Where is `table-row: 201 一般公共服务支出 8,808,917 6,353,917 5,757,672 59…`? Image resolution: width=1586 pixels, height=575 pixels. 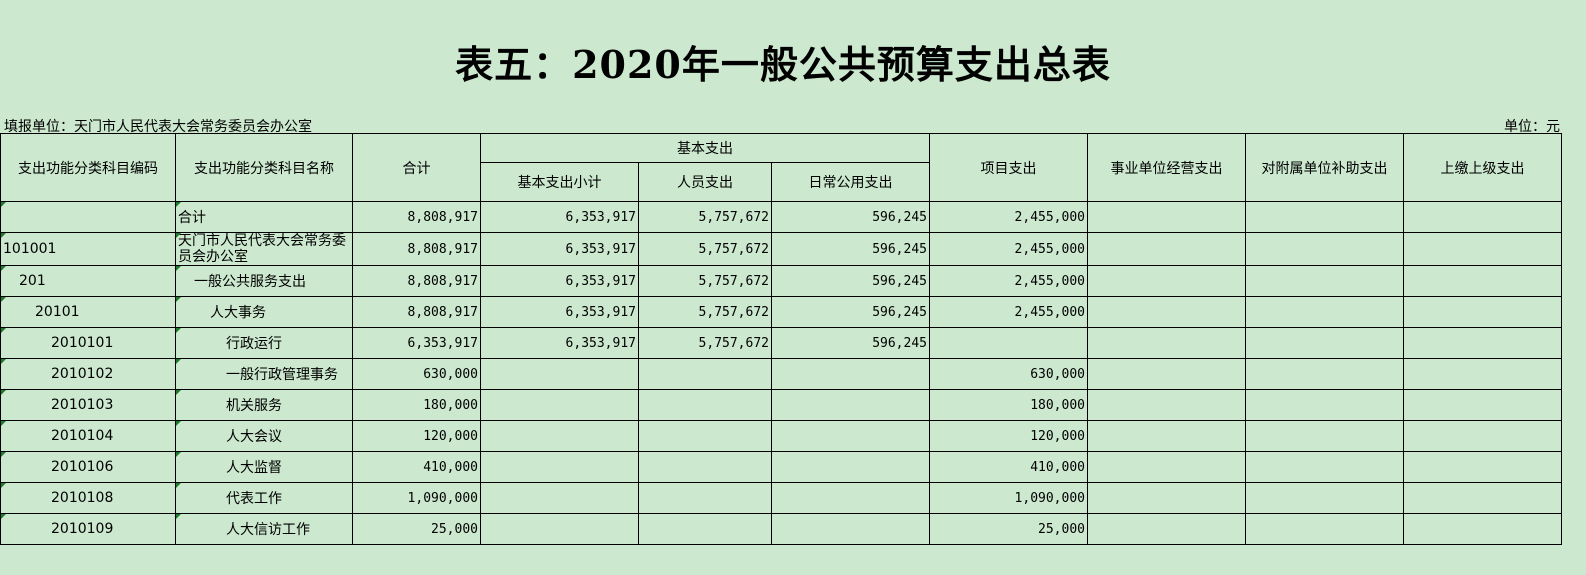 table-row: 201 一般公共服务支出 8,808,917 6,353,917 5,757,672 59… is located at coordinates (781, 281).